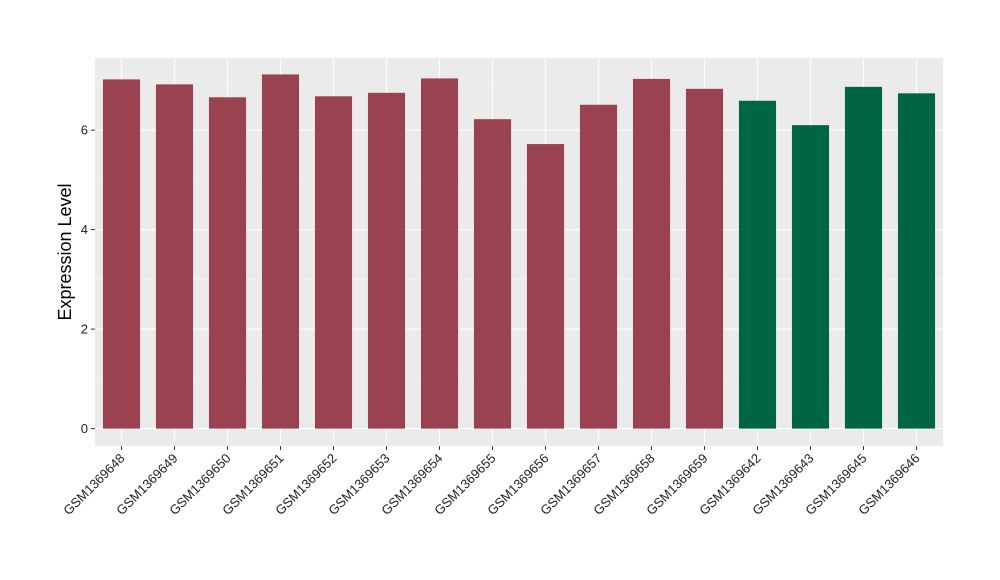 This screenshot has height=580, width=1000. What do you see at coordinates (704, 258) in the screenshot?
I see `bar-GSM1369659` at bounding box center [704, 258].